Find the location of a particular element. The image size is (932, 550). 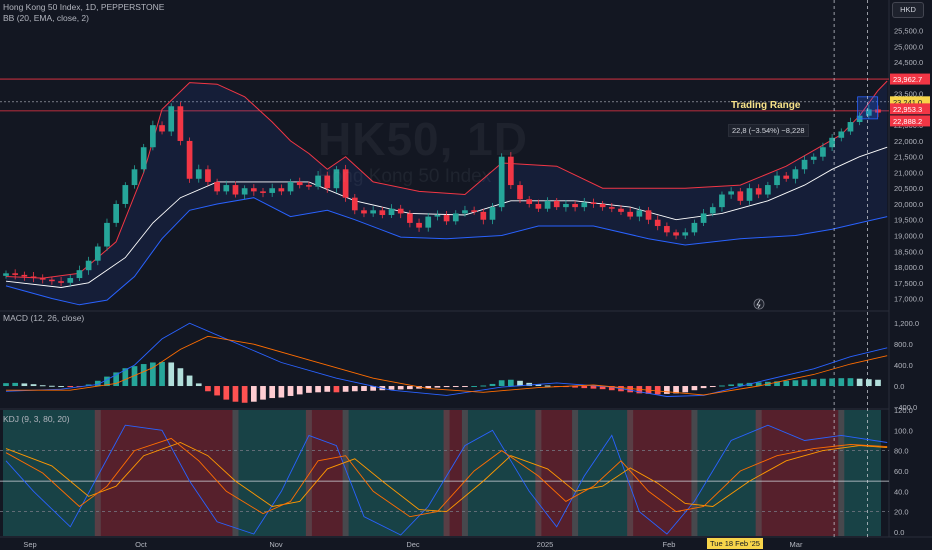

y-tick-label: 120.0 is located at coordinates (903, 410).